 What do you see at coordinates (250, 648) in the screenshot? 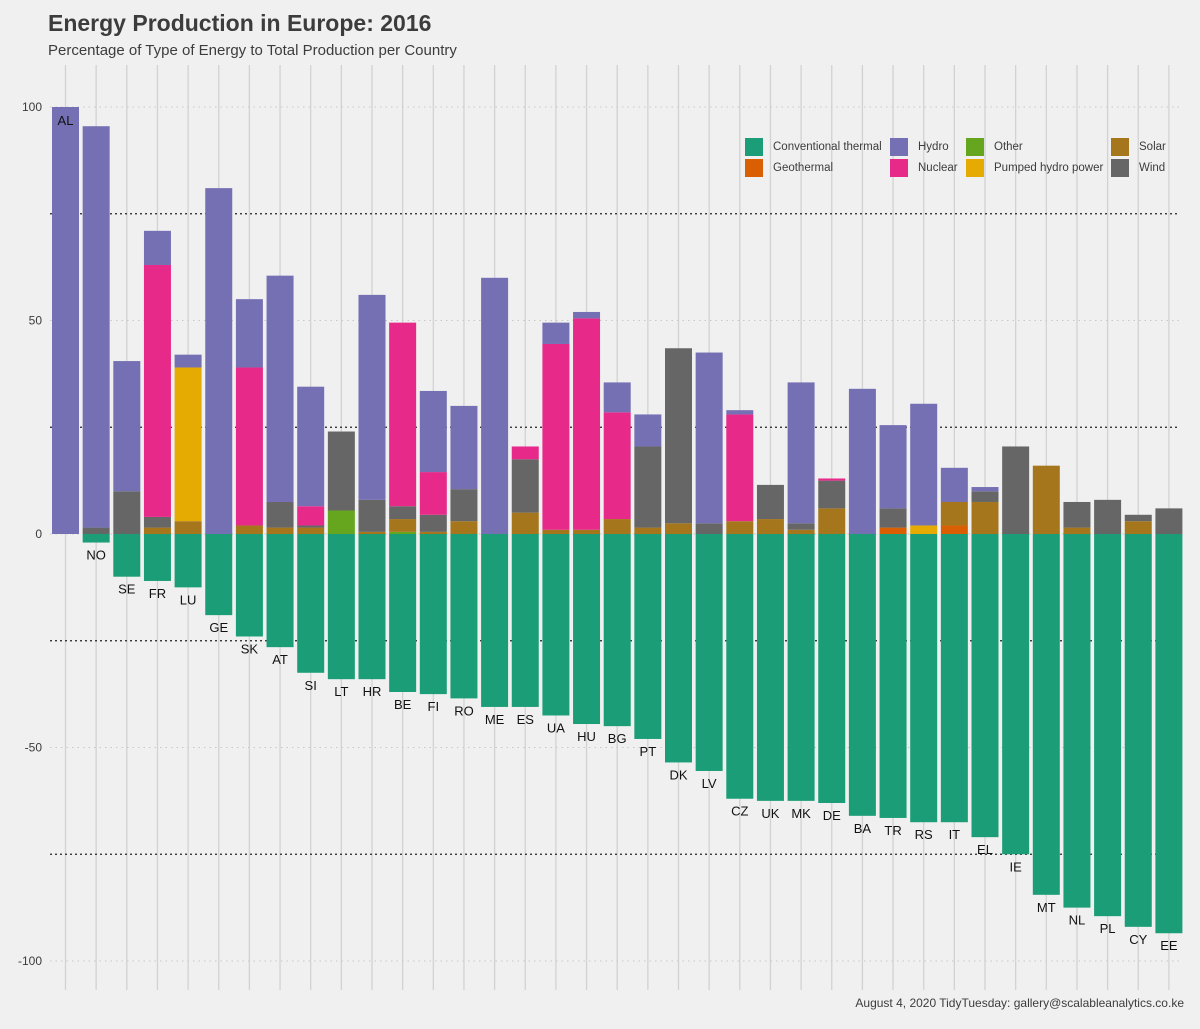
I see `country-label: SK` at bounding box center [250, 648].